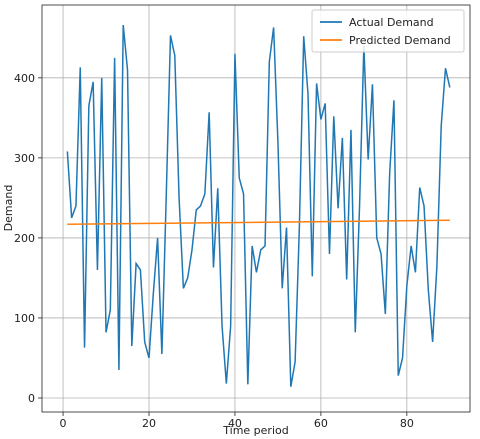 The width and height of the screenshot is (480, 439). I want to click on legend-label: Predicted Demand, so click(400, 40).